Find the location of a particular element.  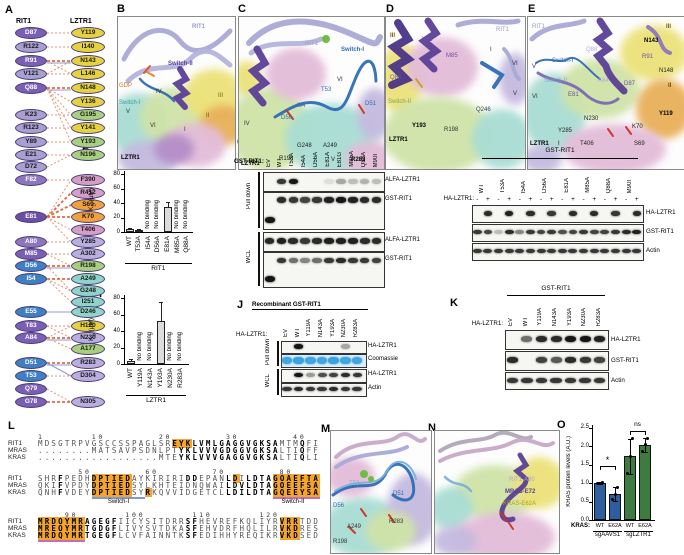

ha-symbol: + is located at coordinates (509, 199).